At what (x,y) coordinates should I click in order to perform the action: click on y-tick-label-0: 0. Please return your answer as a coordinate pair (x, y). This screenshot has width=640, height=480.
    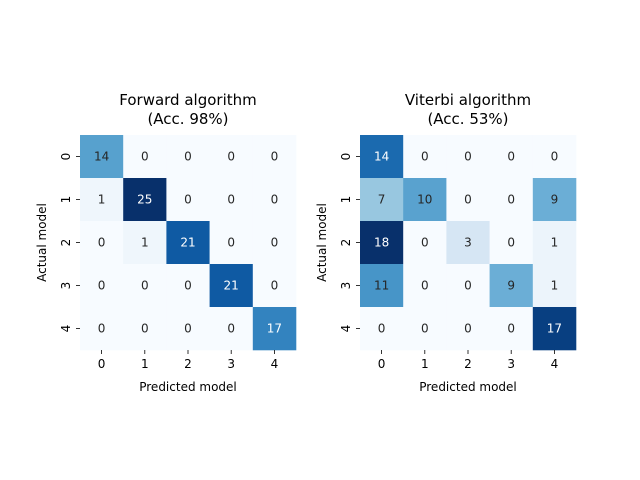
    Looking at the image, I should click on (346, 157).